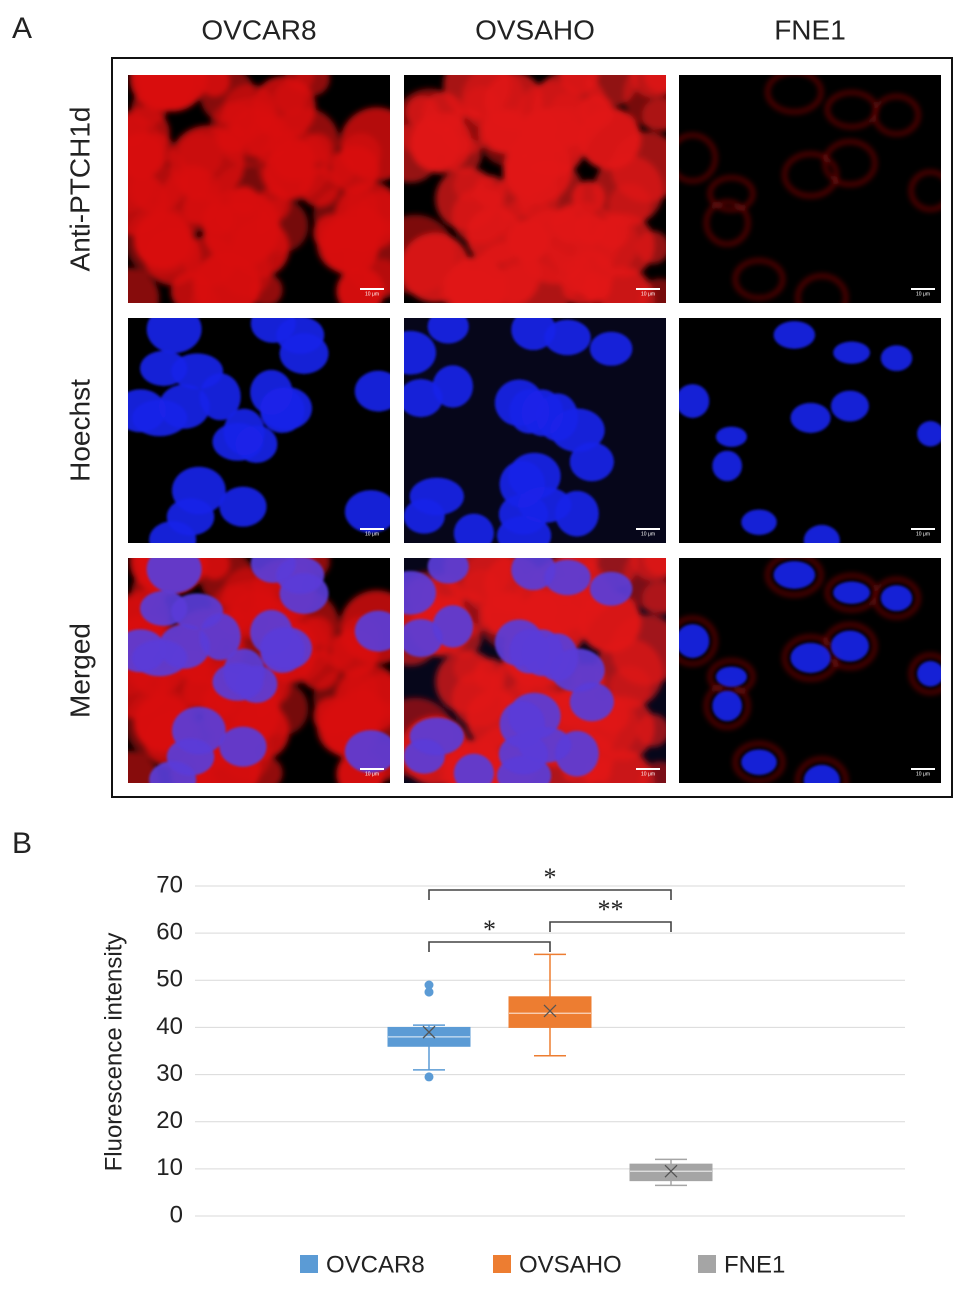 The width and height of the screenshot is (969, 1289). Describe the element at coordinates (489, 946) in the screenshot. I see `significance-bracket` at that location.